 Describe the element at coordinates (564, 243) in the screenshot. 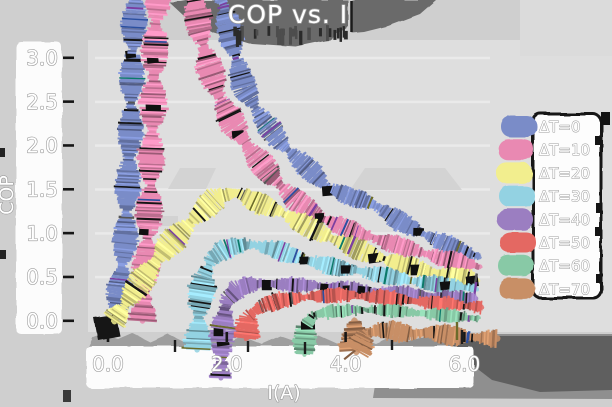

I see `legend-label: ΔT=50` at that location.